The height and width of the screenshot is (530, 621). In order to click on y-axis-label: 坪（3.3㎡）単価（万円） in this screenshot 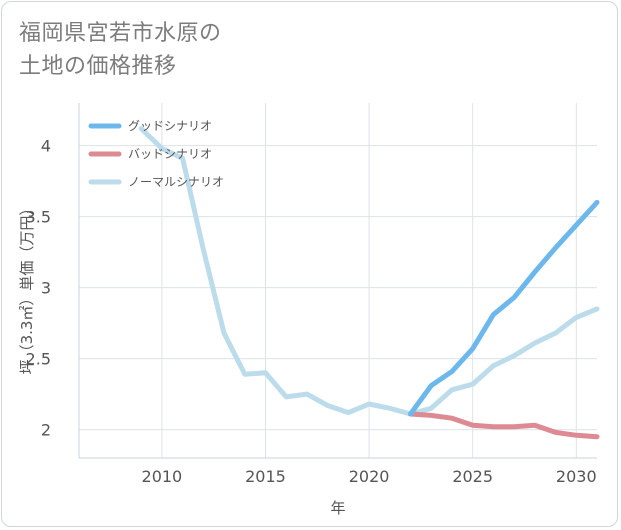, I will do `click(27, 288)`.